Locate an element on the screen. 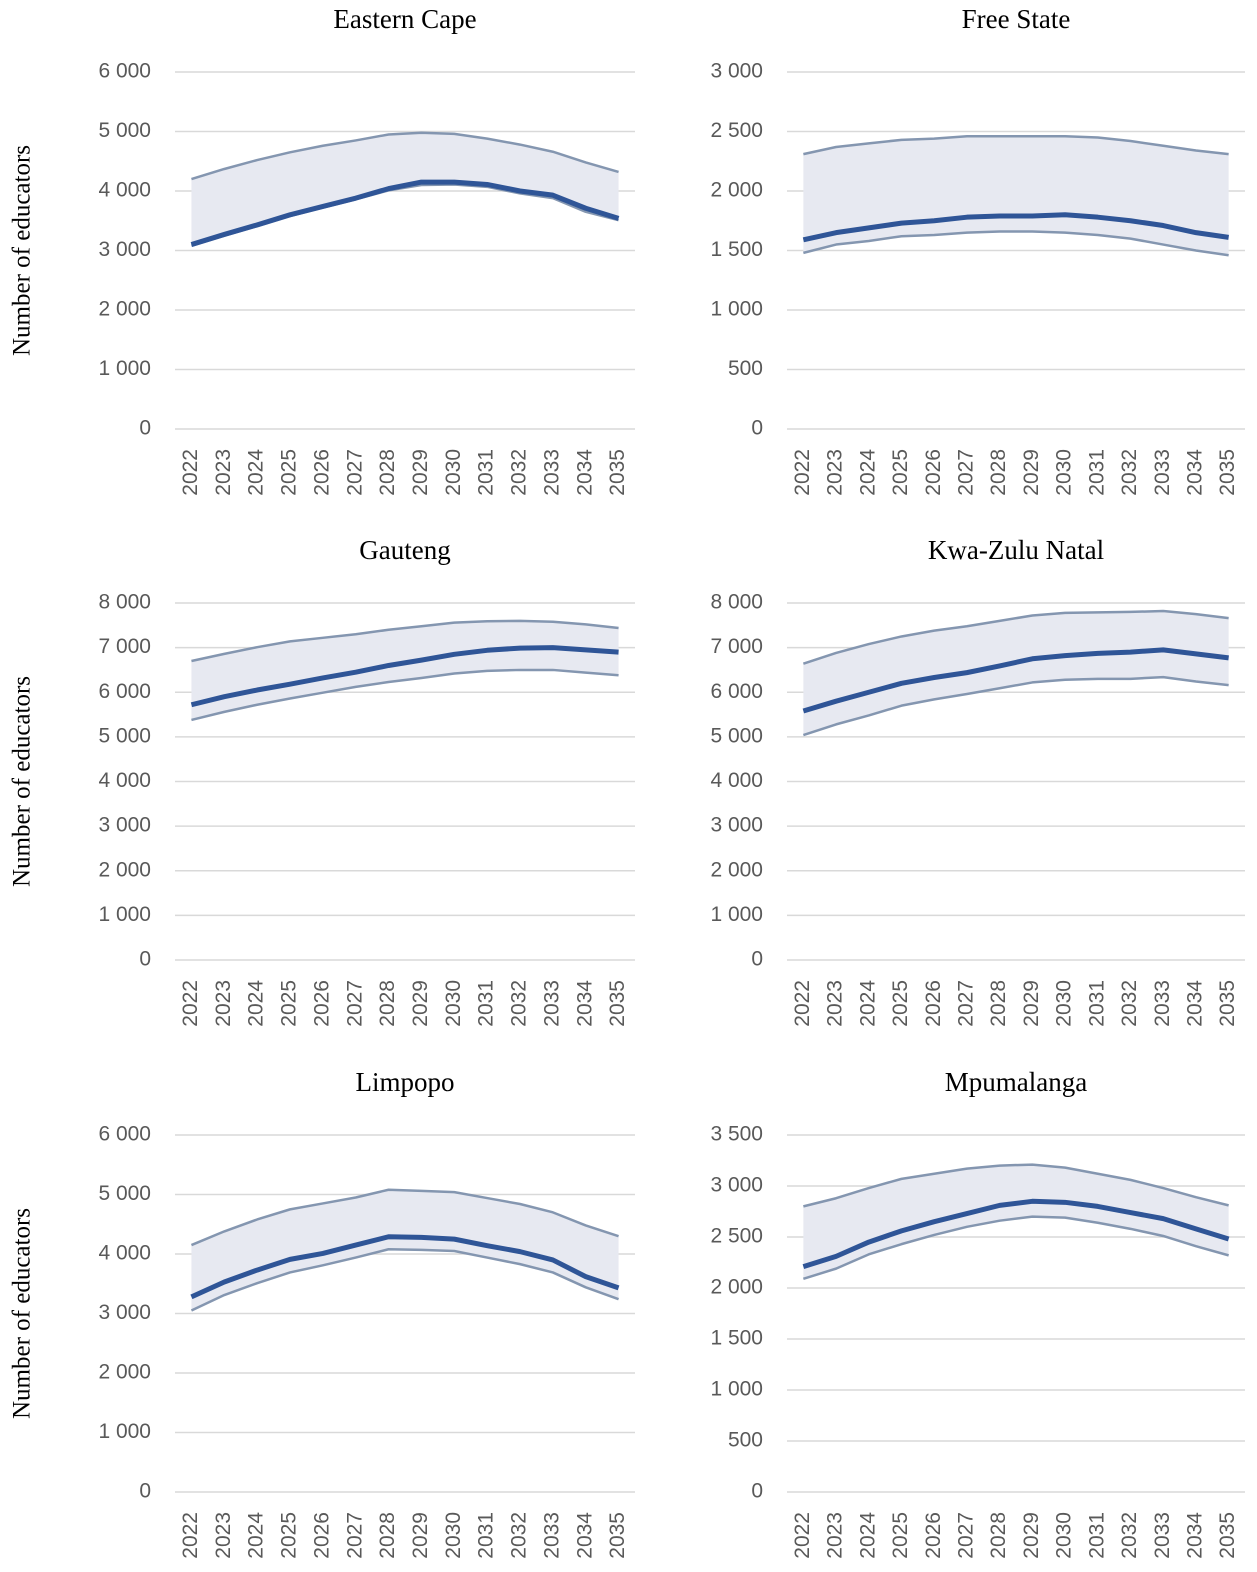 The width and height of the screenshot is (1257, 1572). chart-title: Gauteng is located at coordinates (404, 550).